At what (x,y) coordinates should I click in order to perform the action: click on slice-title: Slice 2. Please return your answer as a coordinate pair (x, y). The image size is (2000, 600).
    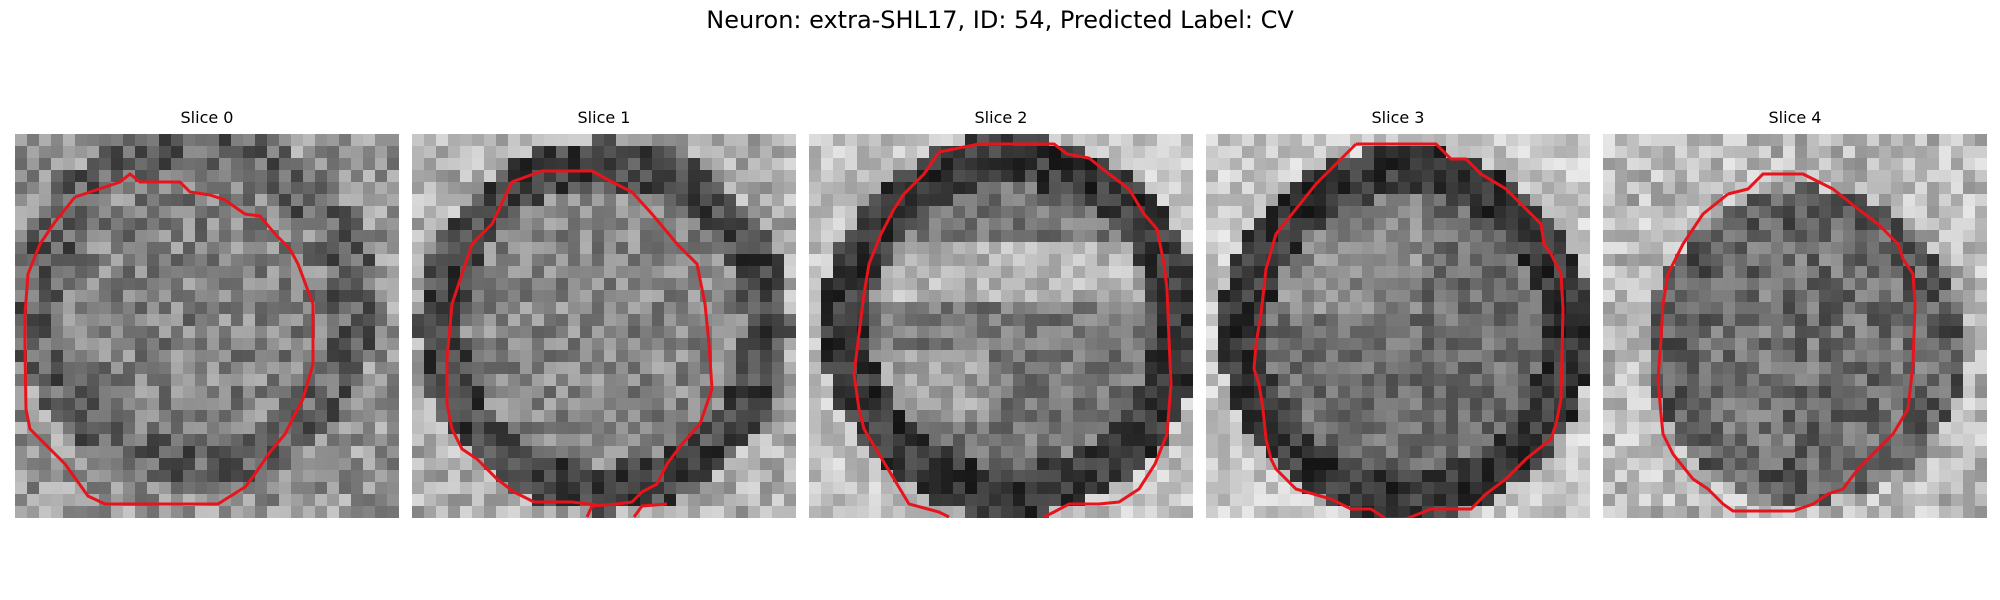
    Looking at the image, I should click on (1001, 117).